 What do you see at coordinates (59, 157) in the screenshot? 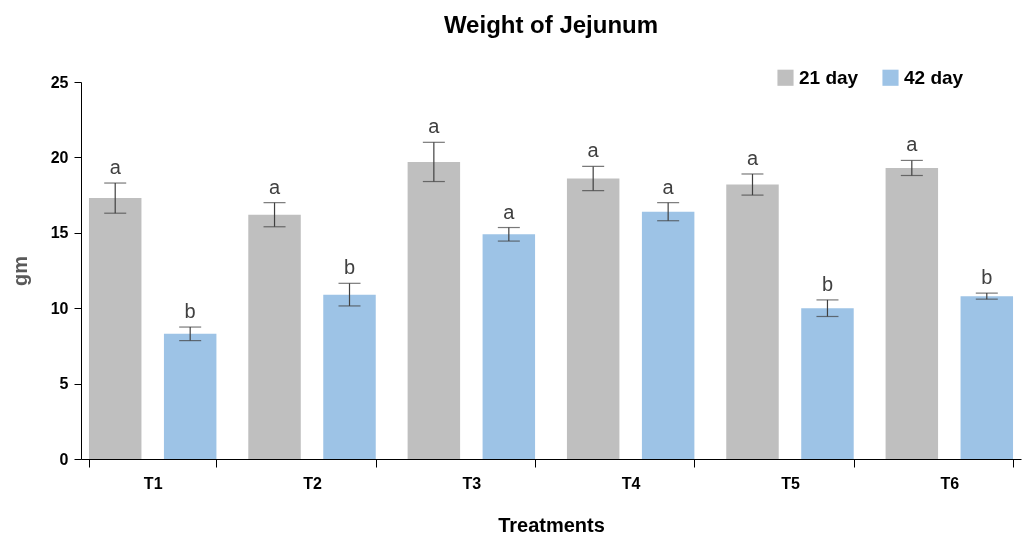
I see `y-tick-label: 20` at bounding box center [59, 157].